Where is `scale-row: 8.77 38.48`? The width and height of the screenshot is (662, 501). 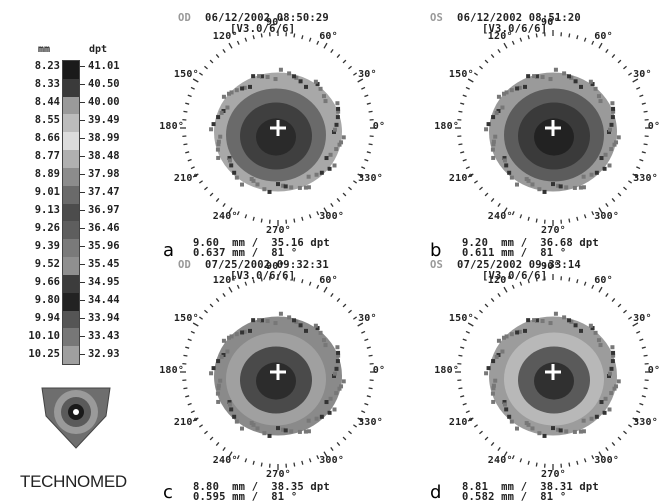
scale-row: 8.77 38.48 is located at coordinates (60, 156).